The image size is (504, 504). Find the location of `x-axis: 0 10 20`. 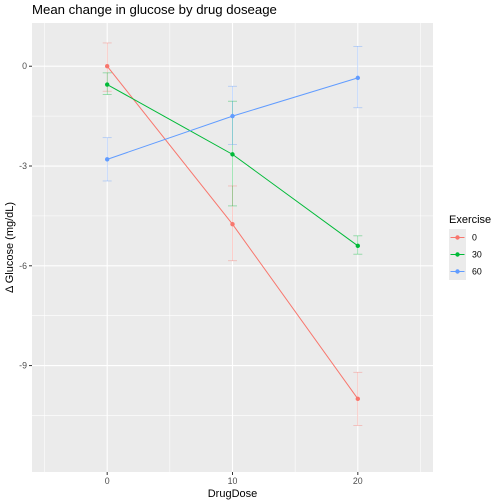

x-axis: 0 10 20 is located at coordinates (234, 479).